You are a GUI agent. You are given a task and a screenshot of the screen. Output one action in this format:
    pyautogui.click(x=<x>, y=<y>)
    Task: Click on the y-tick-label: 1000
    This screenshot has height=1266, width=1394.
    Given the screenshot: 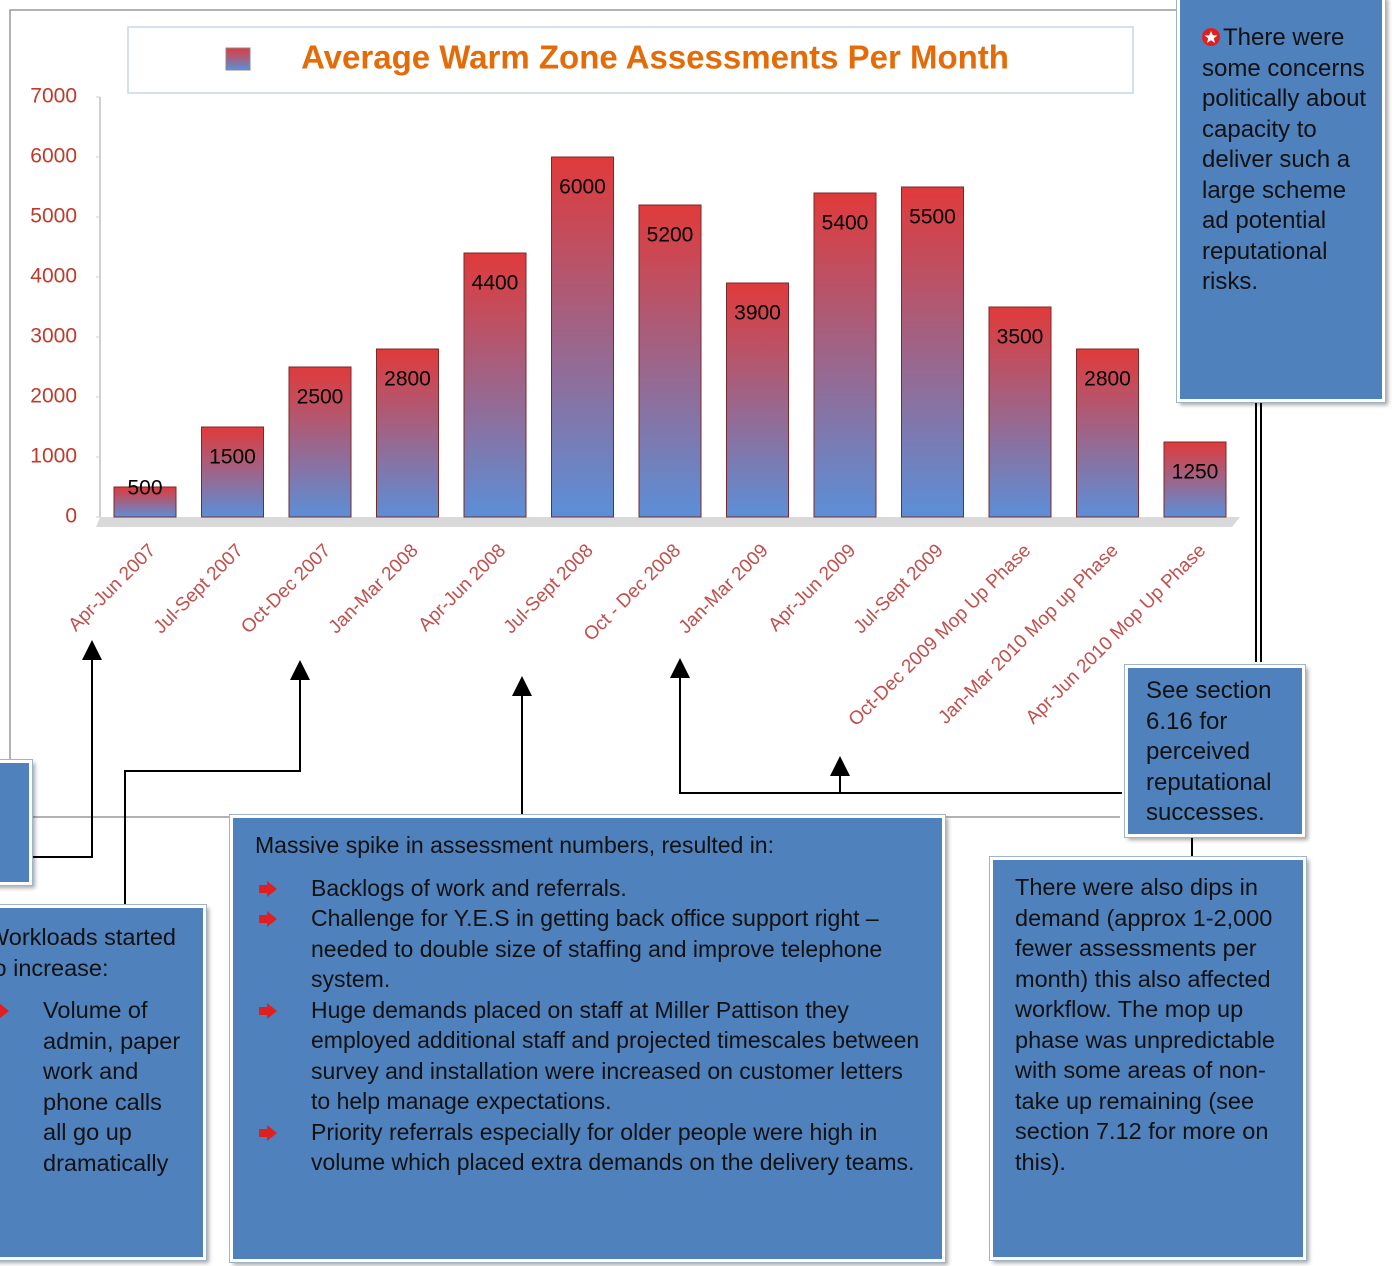 What is the action you would take?
    pyautogui.click(x=53, y=456)
    